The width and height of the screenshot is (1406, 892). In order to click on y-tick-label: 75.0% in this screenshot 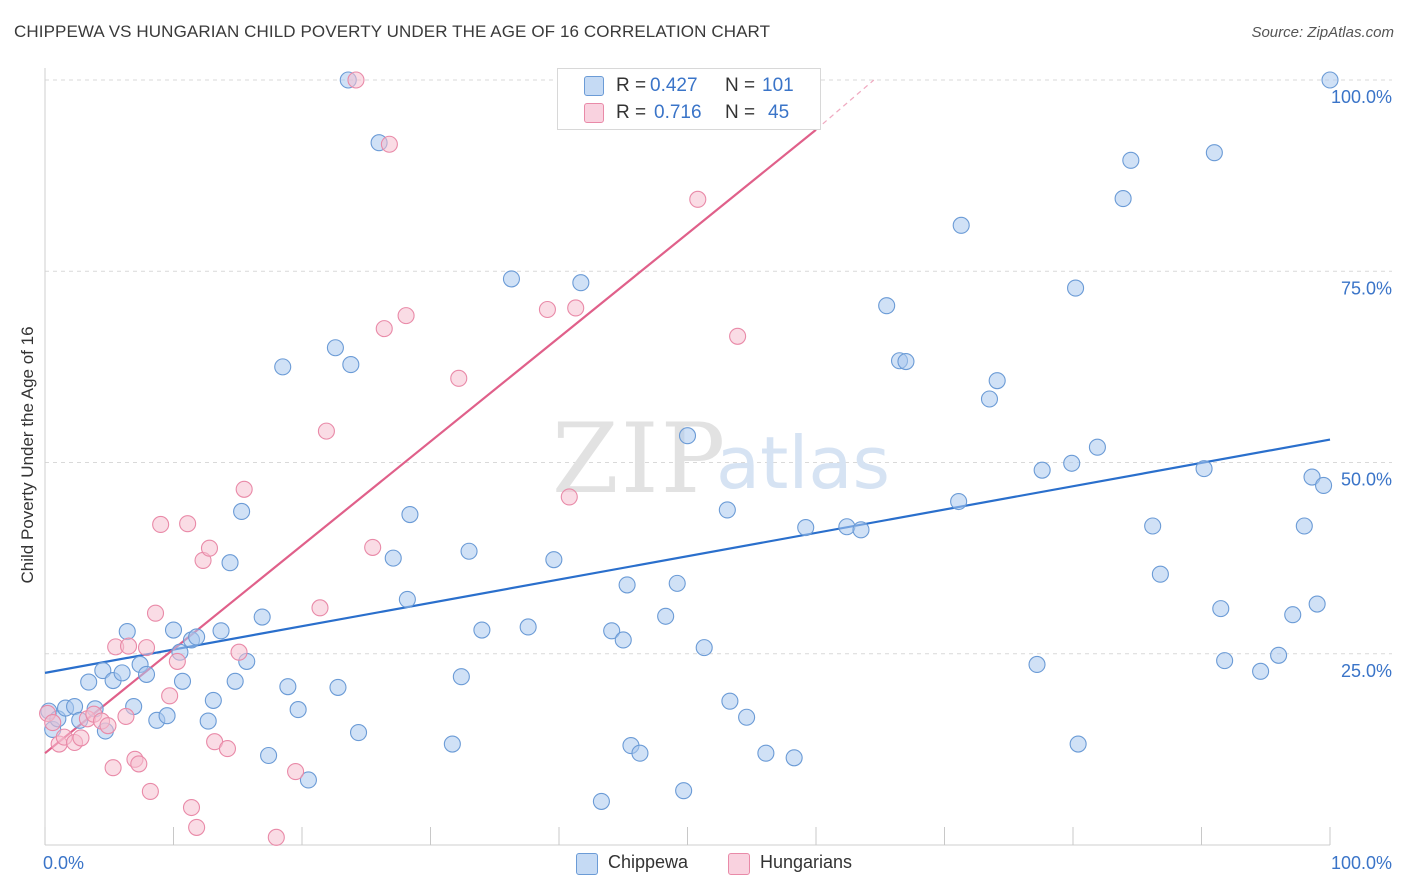, I will do `click(1366, 288)`.